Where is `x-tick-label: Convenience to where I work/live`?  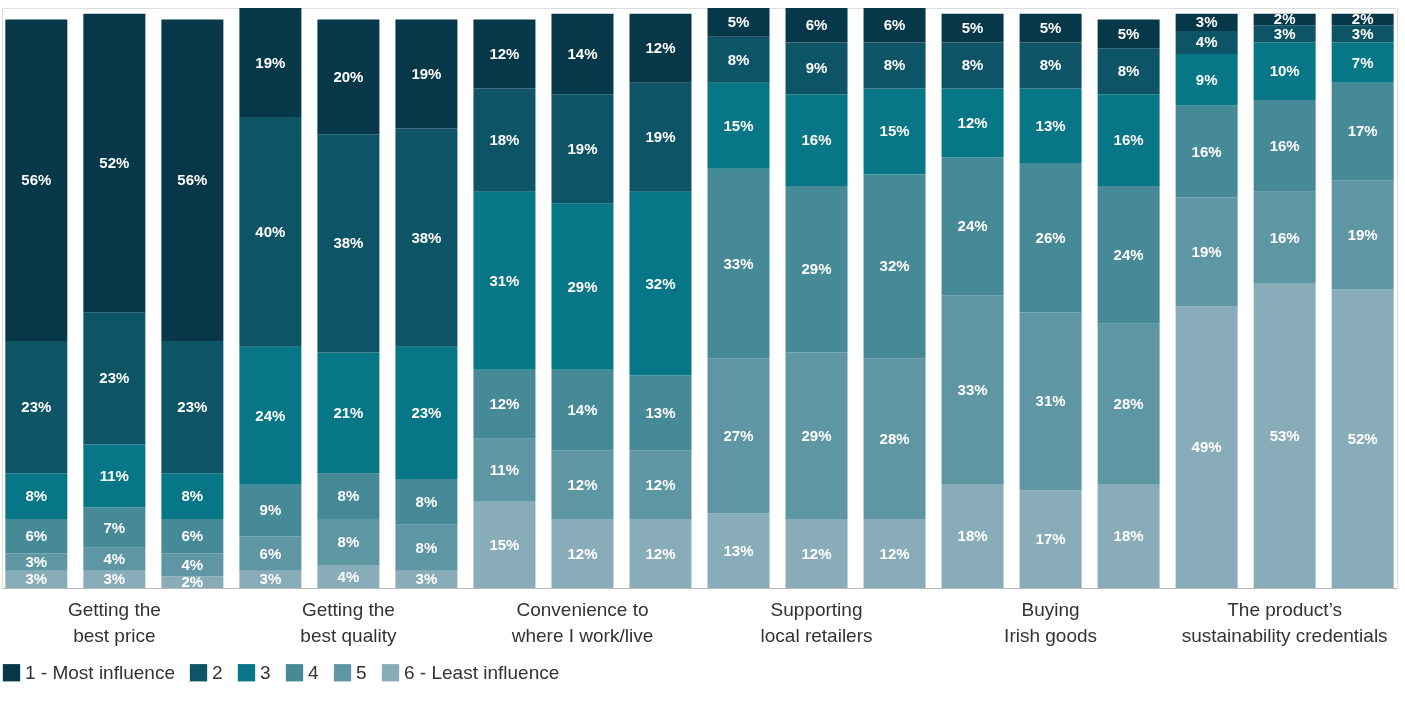 x-tick-label: Convenience to where I work/live is located at coordinates (582, 622).